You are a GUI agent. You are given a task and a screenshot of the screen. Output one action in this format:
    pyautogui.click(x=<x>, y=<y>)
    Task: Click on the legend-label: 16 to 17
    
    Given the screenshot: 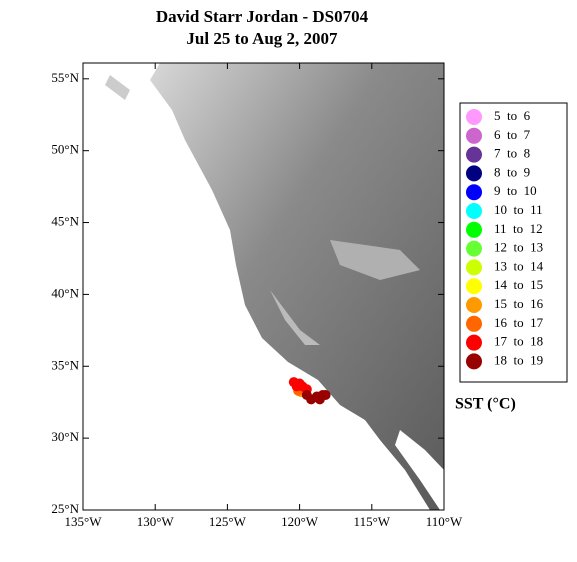 What is the action you would take?
    pyautogui.click(x=519, y=322)
    